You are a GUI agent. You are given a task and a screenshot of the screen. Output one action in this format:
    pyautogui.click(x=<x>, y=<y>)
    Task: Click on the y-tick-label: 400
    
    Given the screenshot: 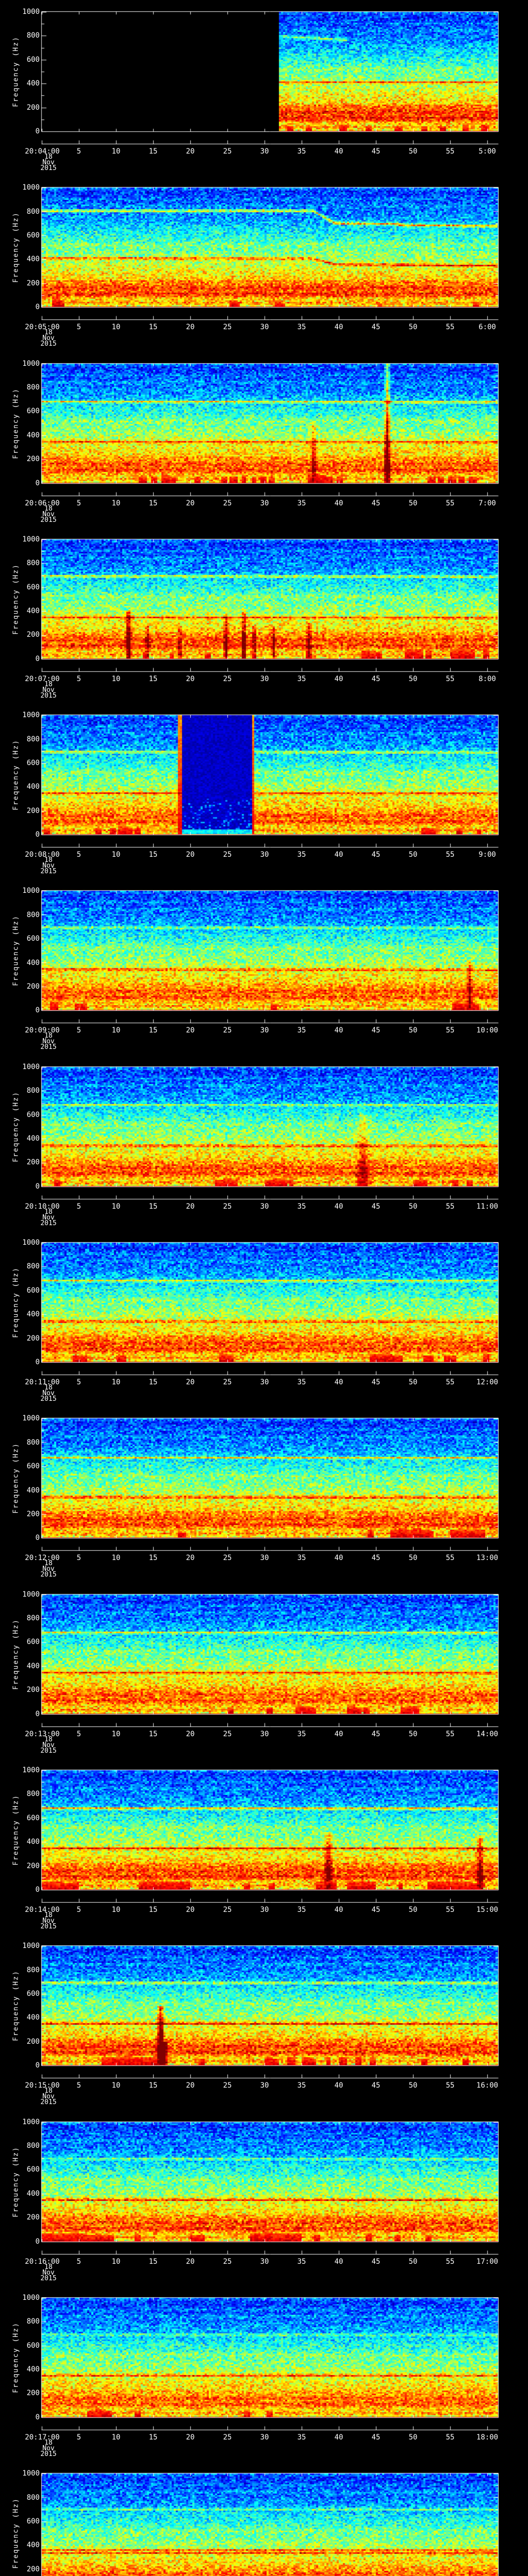 What is the action you would take?
    pyautogui.click(x=33, y=1666)
    